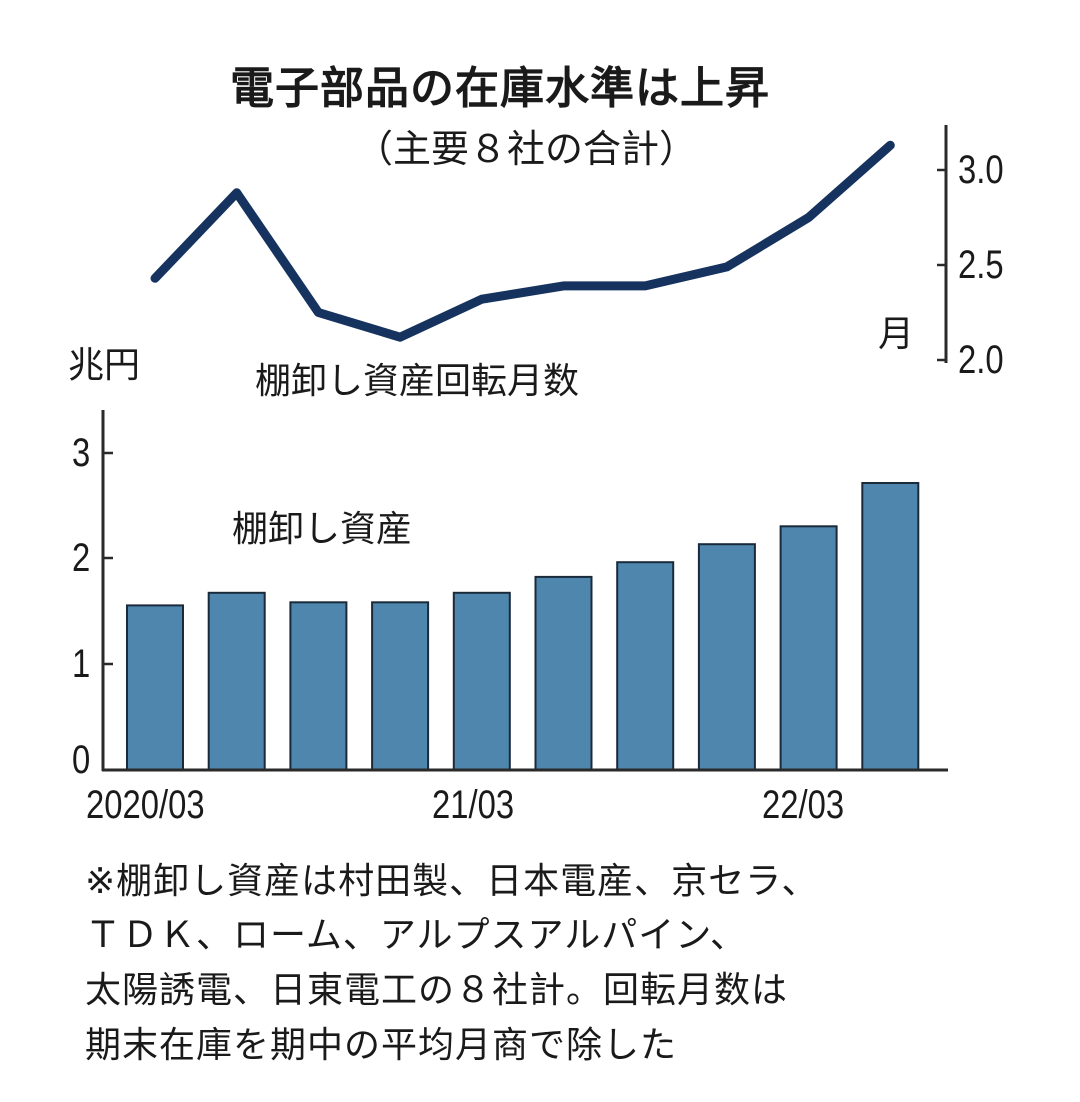  I want to click on x-tick-2020-03: 2020/03, so click(145, 805).